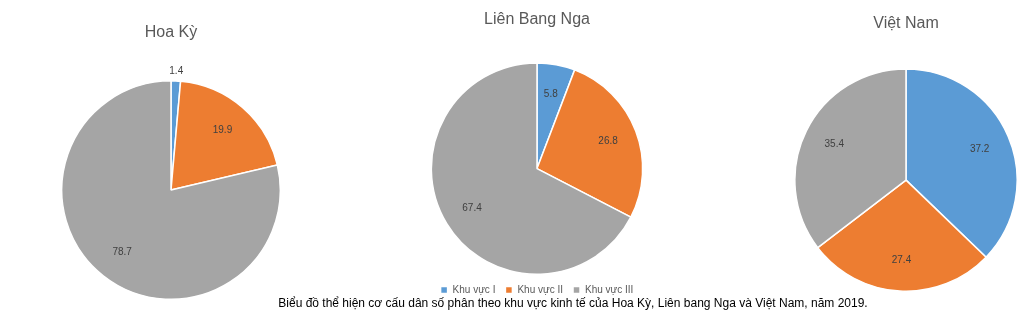 The height and width of the screenshot is (322, 1029). I want to click on legend-label: Khu vực I, so click(474, 289).